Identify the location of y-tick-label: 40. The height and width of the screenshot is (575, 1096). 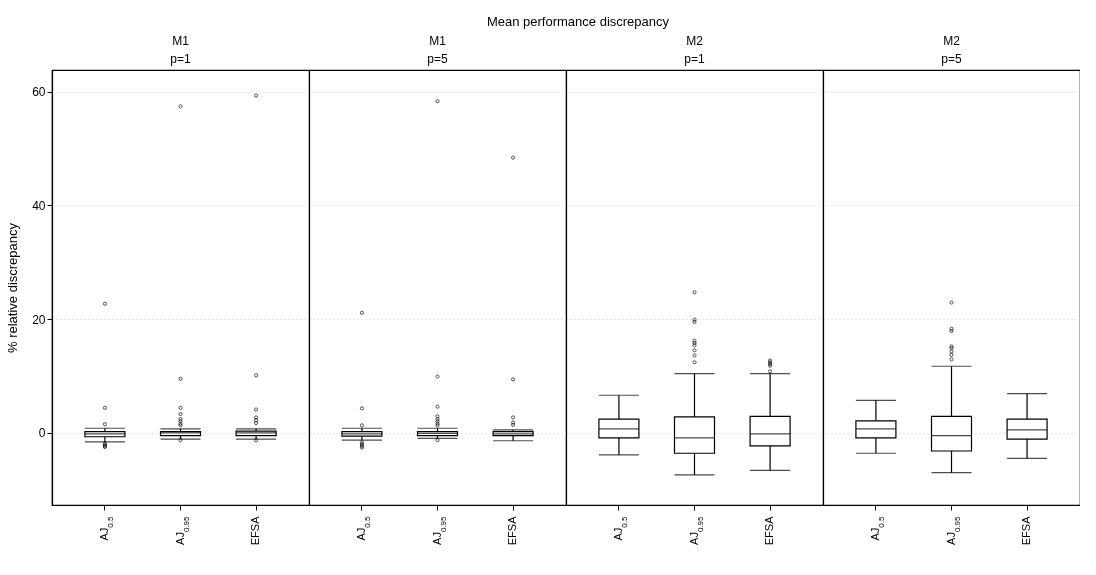
(39, 205).